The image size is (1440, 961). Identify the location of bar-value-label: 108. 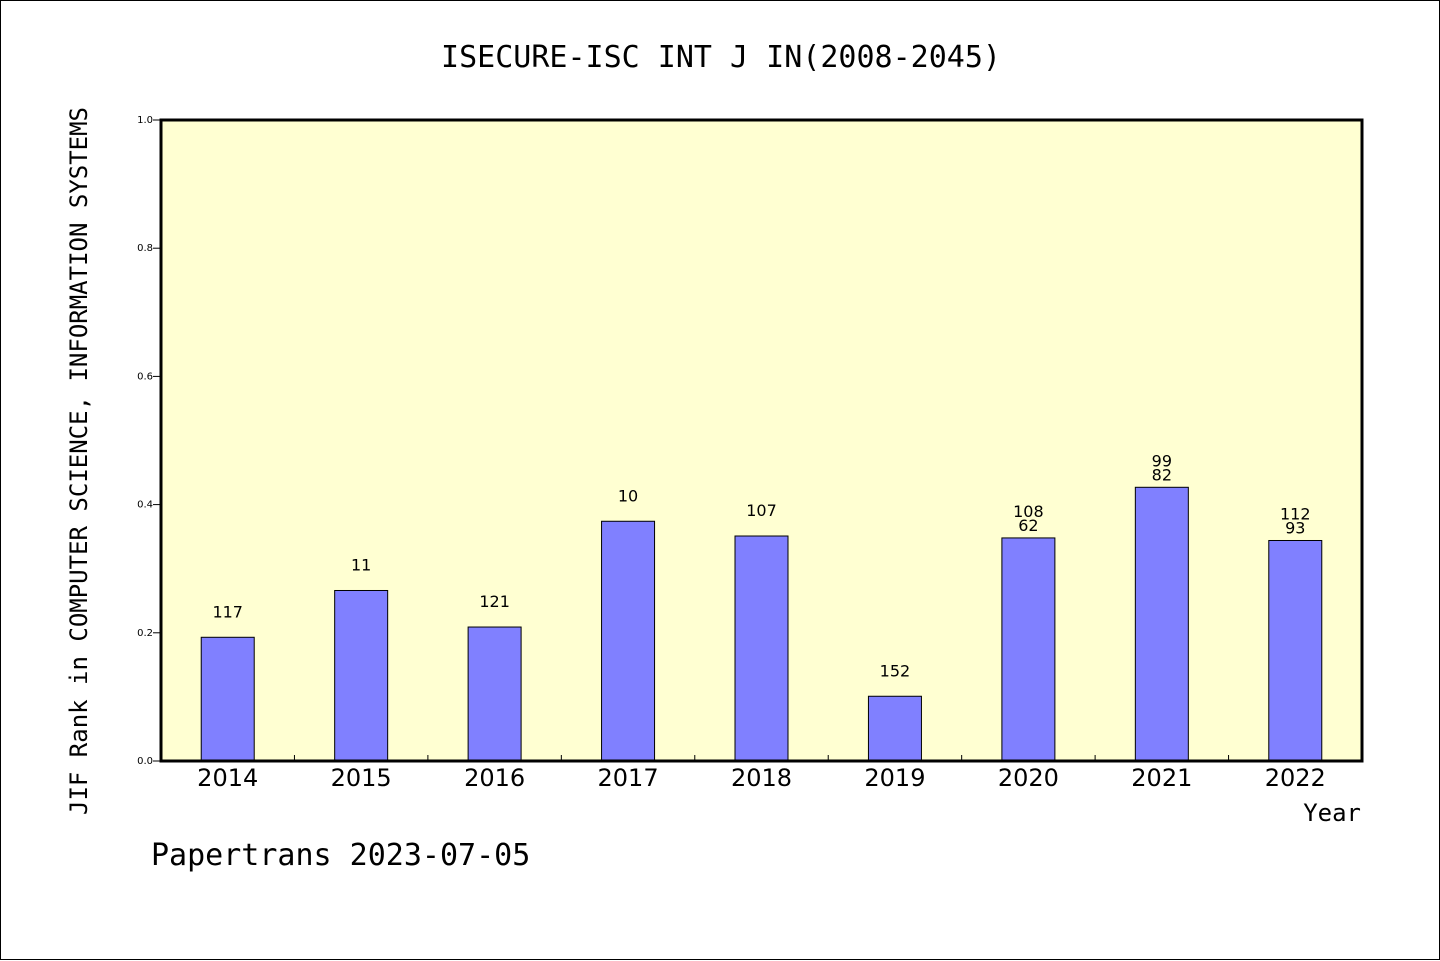
(1028, 511).